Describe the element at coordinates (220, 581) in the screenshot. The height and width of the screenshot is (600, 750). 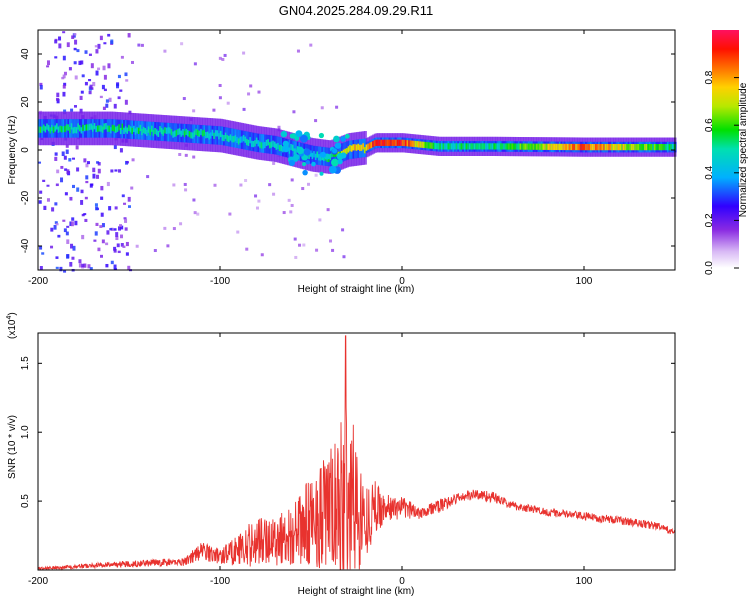
I see `snr-x-tick-label: -100` at that location.